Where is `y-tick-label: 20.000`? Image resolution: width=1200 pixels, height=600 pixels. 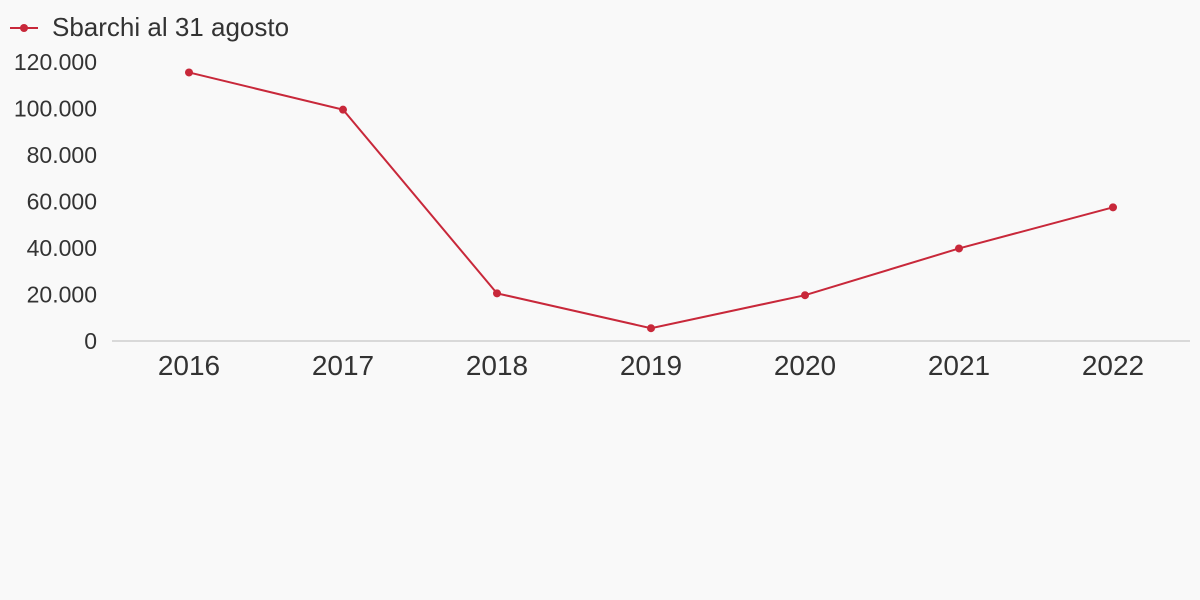 y-tick-label: 20.000 is located at coordinates (62, 295).